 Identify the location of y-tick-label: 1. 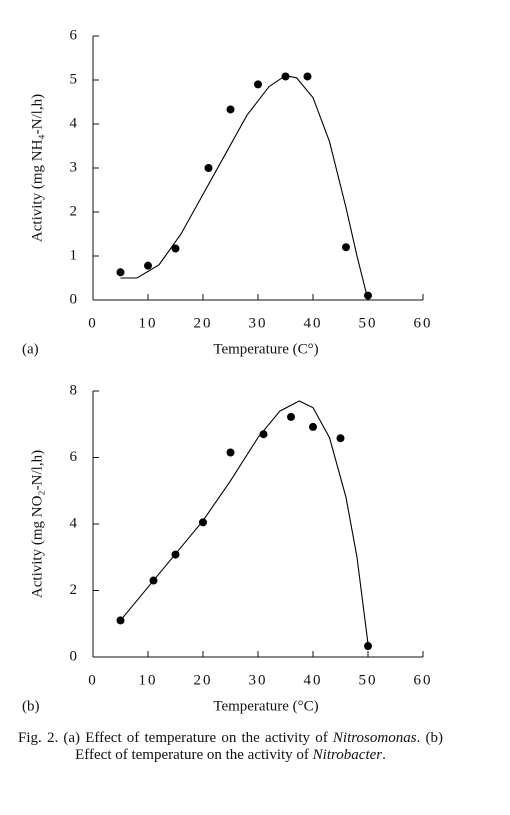
(74, 255).